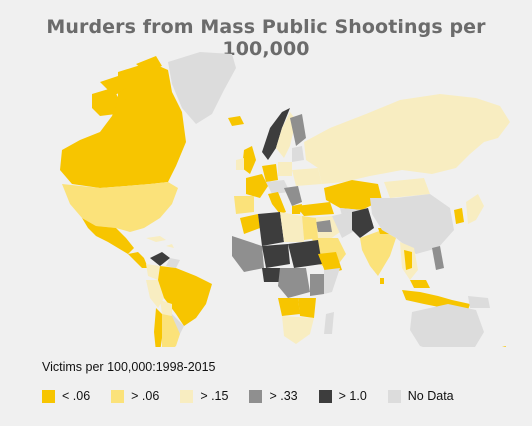 This screenshot has height=426, width=532. I want to click on legend-item-lt-006: < .06, so click(66, 396).